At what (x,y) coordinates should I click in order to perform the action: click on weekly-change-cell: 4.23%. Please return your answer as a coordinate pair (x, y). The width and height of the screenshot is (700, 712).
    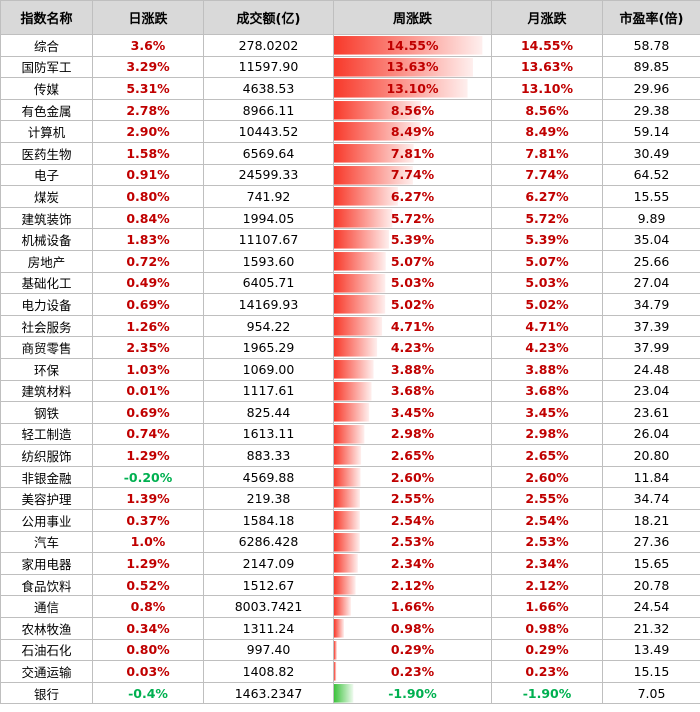
    Looking at the image, I should click on (412, 347).